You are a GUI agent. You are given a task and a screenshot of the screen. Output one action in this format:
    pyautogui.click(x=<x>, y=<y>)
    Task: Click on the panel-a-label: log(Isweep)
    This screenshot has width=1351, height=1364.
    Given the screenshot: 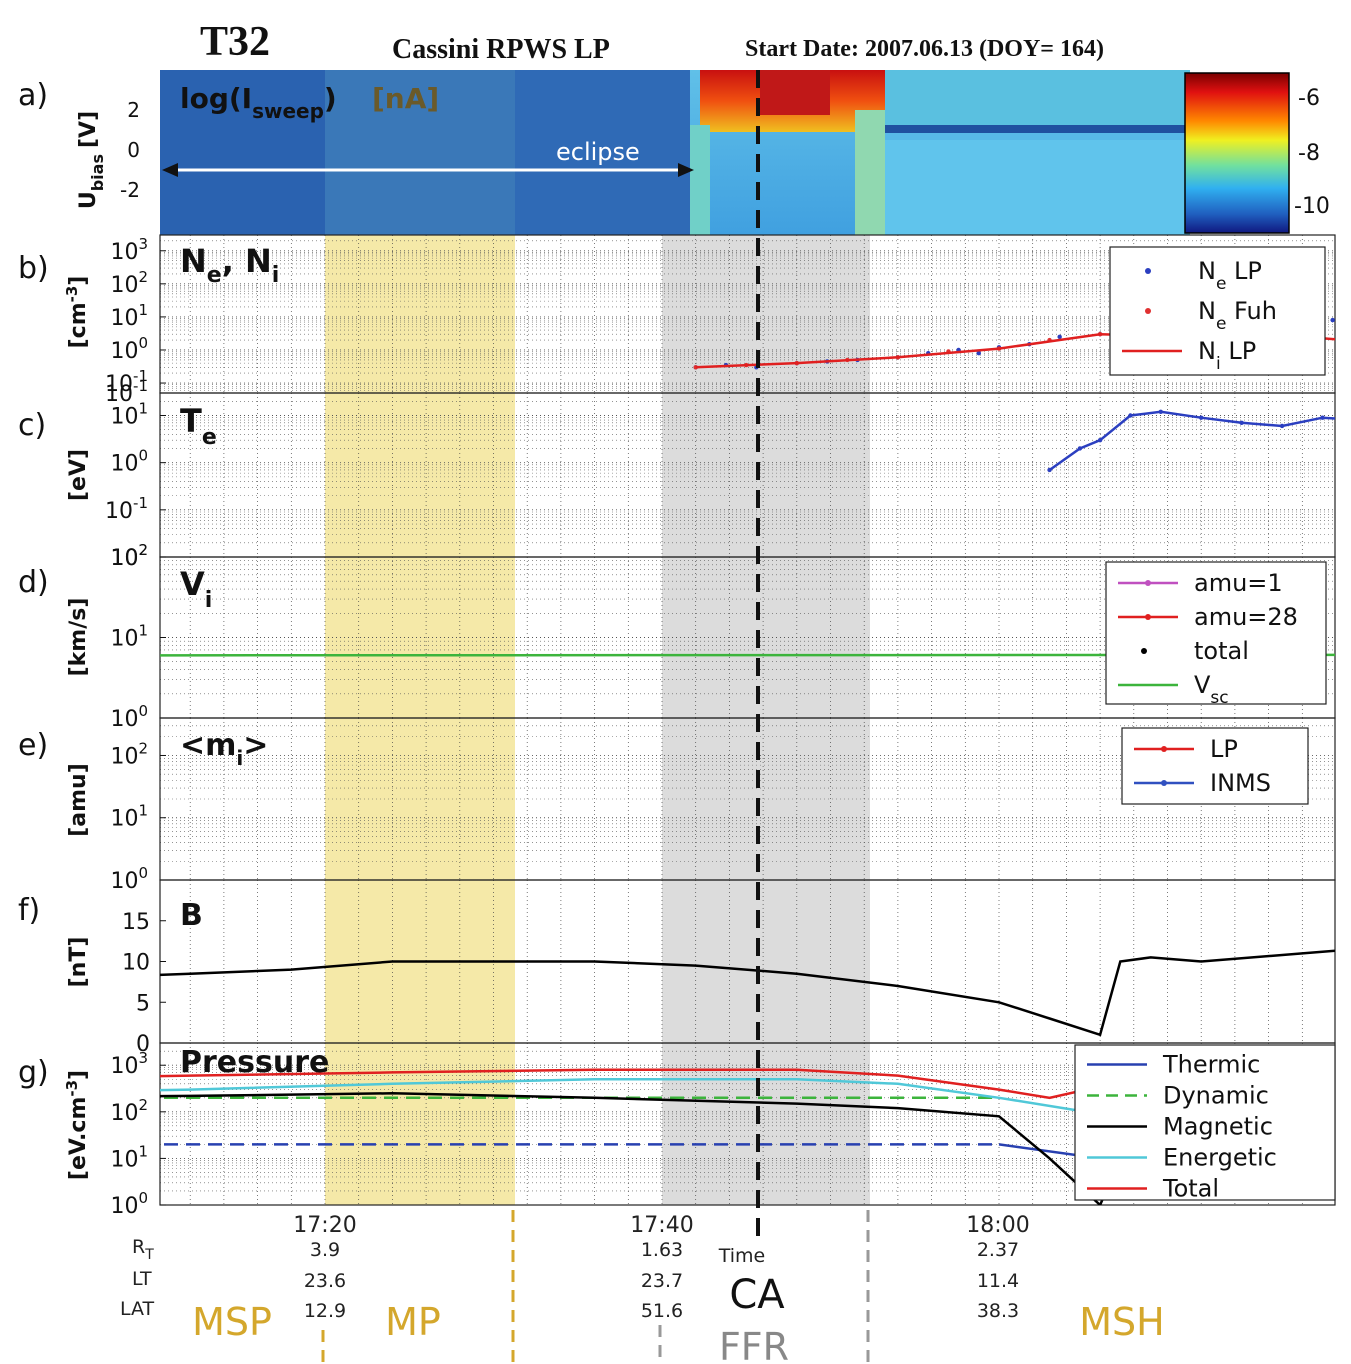 What is the action you would take?
    pyautogui.click(x=258, y=102)
    